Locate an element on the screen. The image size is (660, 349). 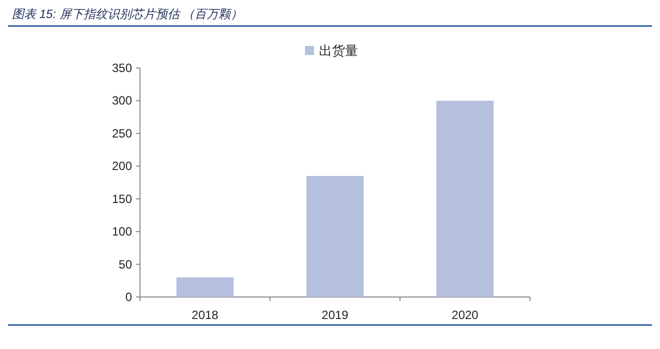
x-tick-label: 2018 is located at coordinates (205, 315).